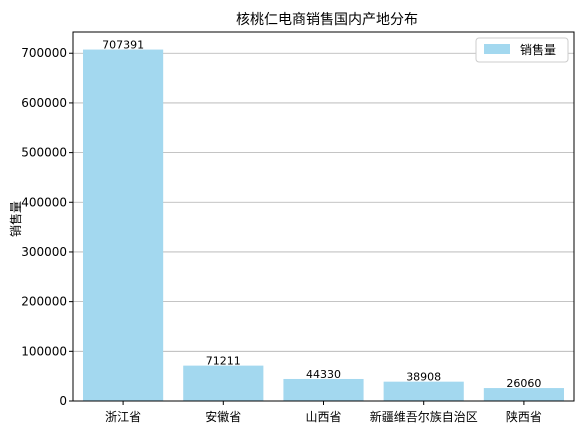 The width and height of the screenshot is (585, 434). What do you see at coordinates (44, 103) in the screenshot?
I see `y-tick-label: 600000` at bounding box center [44, 103].